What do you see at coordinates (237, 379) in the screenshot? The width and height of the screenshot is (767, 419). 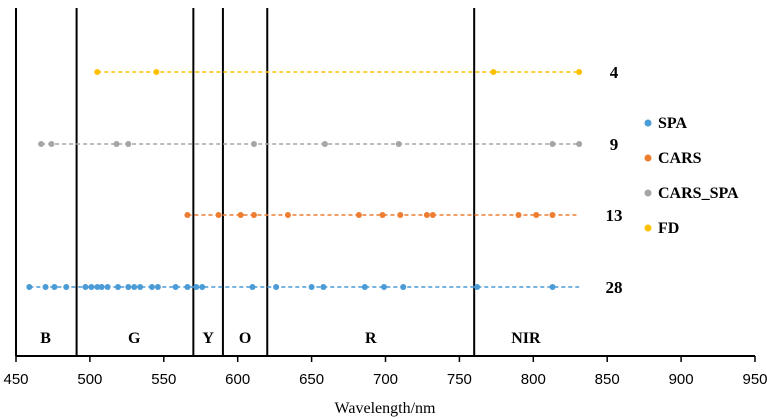 I see `x-tick-label: 600` at bounding box center [237, 379].